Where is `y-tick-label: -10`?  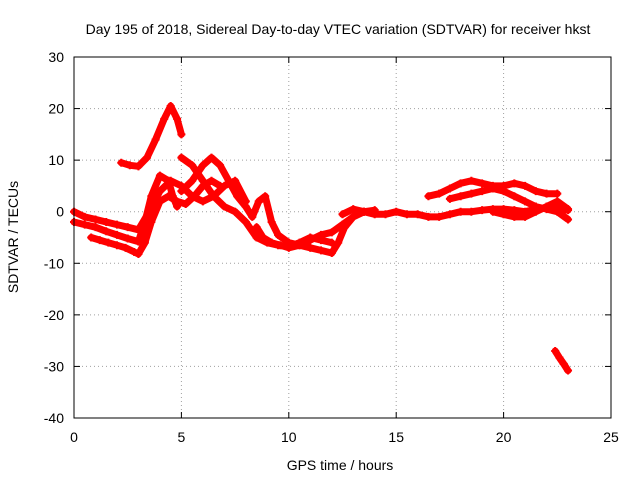 y-tick-label: -10 is located at coordinates (54, 263).